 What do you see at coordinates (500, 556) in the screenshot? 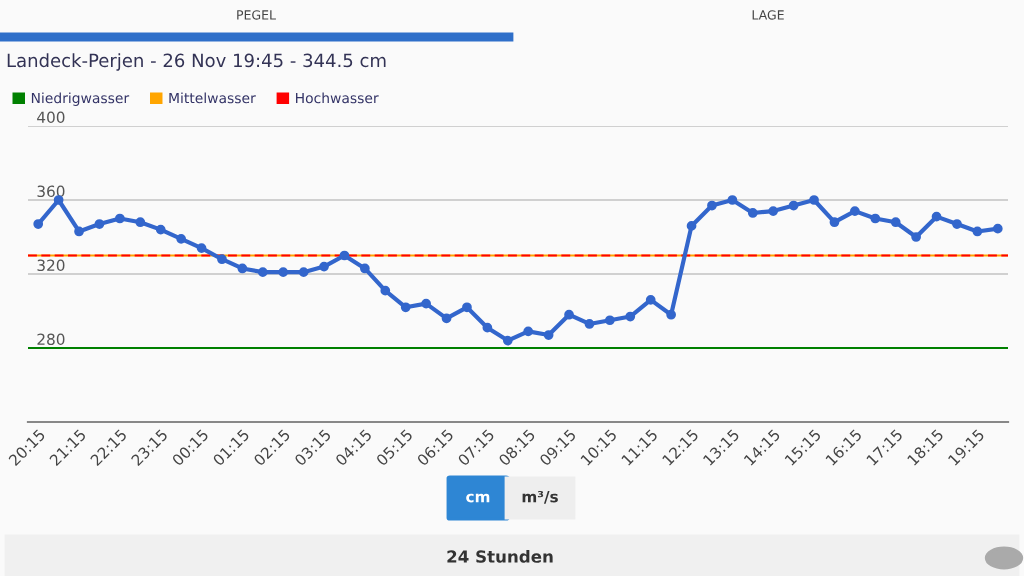
I see `text: 24 Stunden` at bounding box center [500, 556].